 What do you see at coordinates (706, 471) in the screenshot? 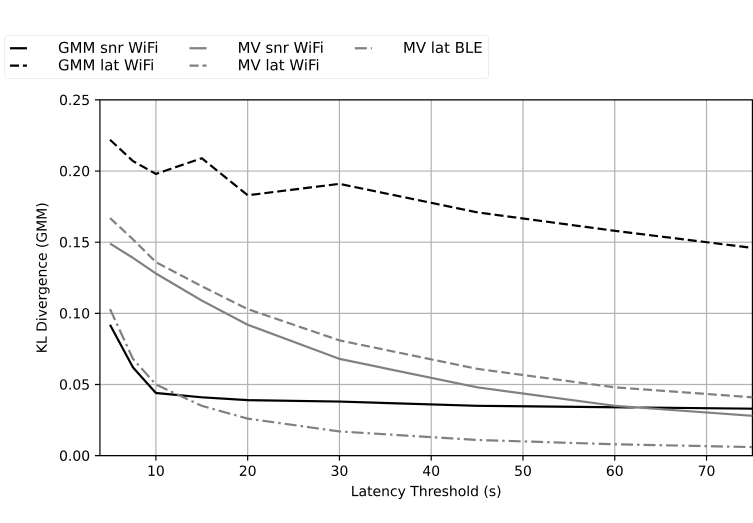
I see `x-tick-label: 70` at bounding box center [706, 471].